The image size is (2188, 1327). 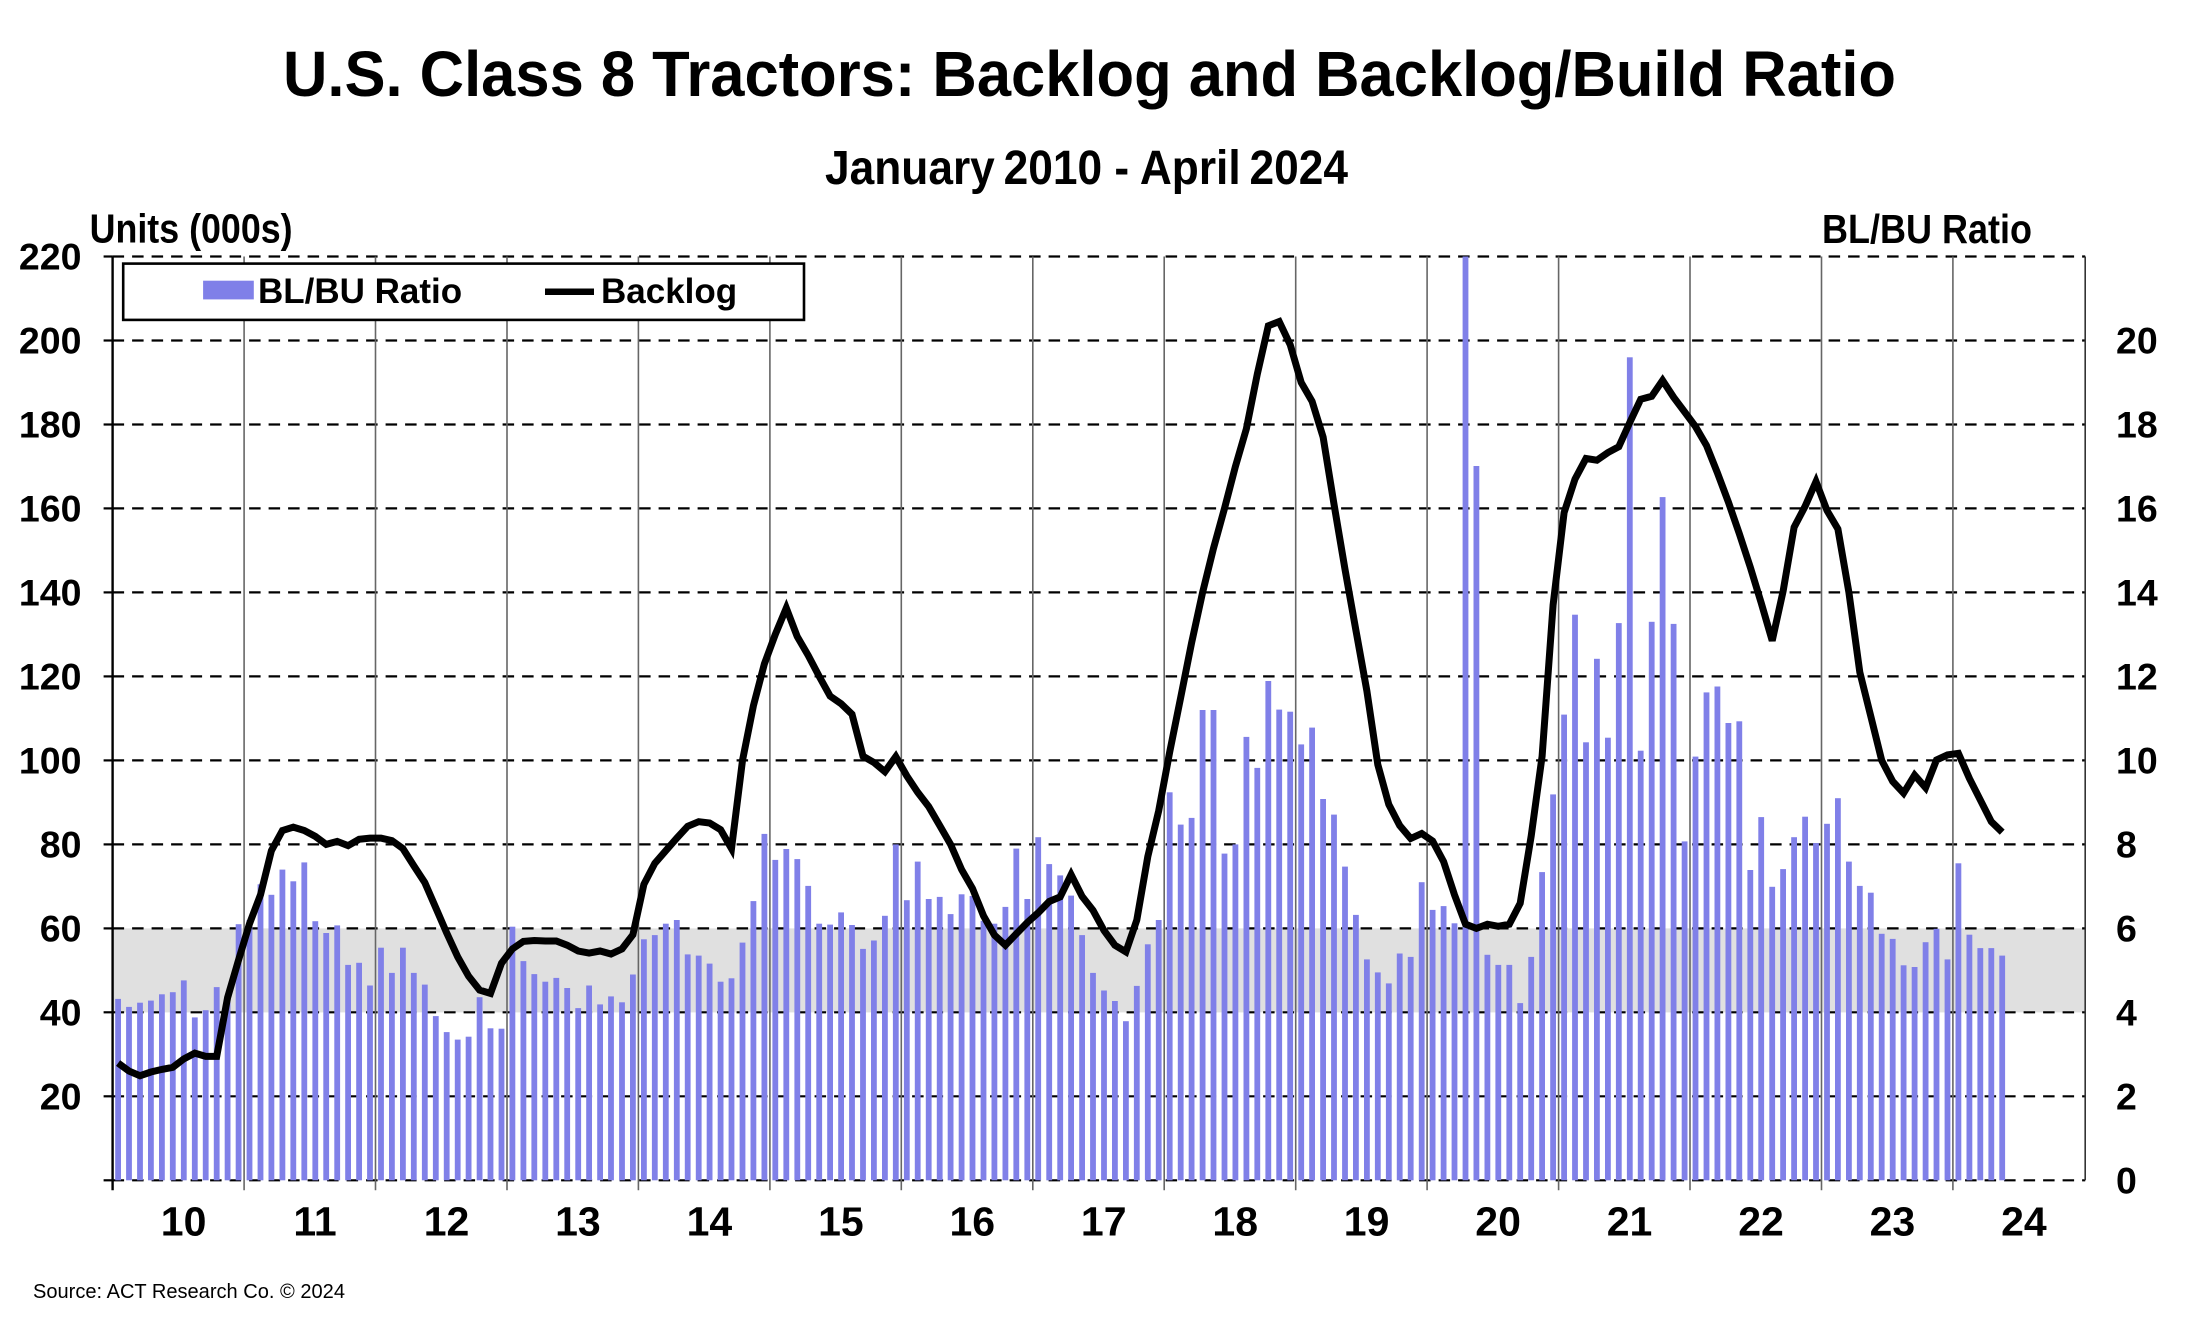 What do you see at coordinates (1761, 1222) in the screenshot?
I see `svg-text: 22` at bounding box center [1761, 1222].